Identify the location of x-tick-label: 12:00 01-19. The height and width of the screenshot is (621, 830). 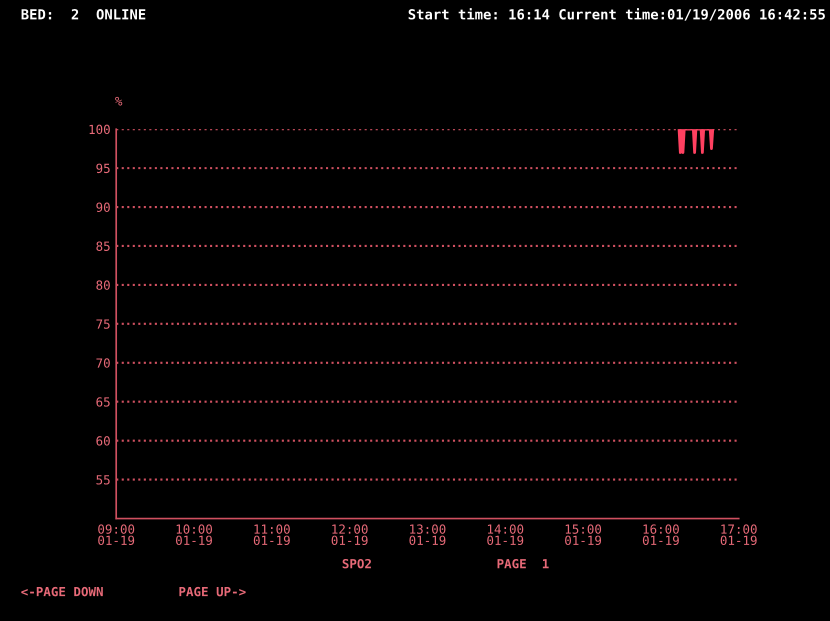
(350, 535).